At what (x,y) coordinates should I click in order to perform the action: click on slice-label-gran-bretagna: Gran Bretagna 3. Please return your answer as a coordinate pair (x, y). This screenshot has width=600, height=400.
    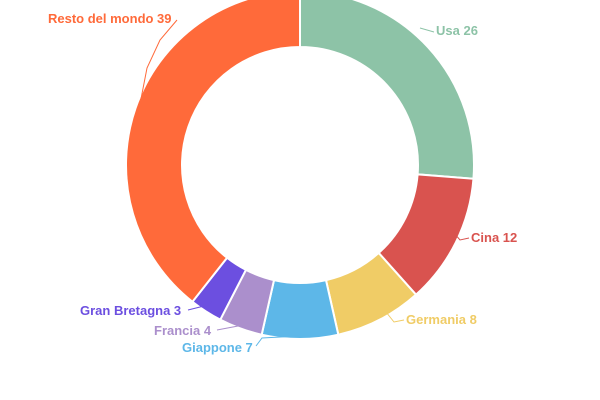
    Looking at the image, I should click on (130, 310).